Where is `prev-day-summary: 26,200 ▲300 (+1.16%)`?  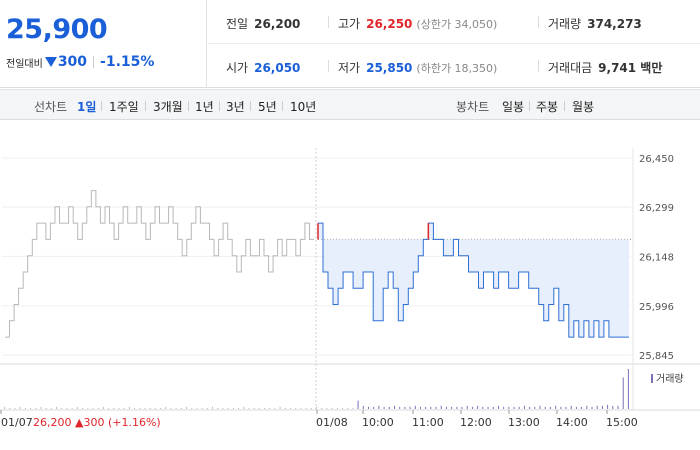
prev-day-summary: 26,200 ▲300 (+1.16%) is located at coordinates (97, 422).